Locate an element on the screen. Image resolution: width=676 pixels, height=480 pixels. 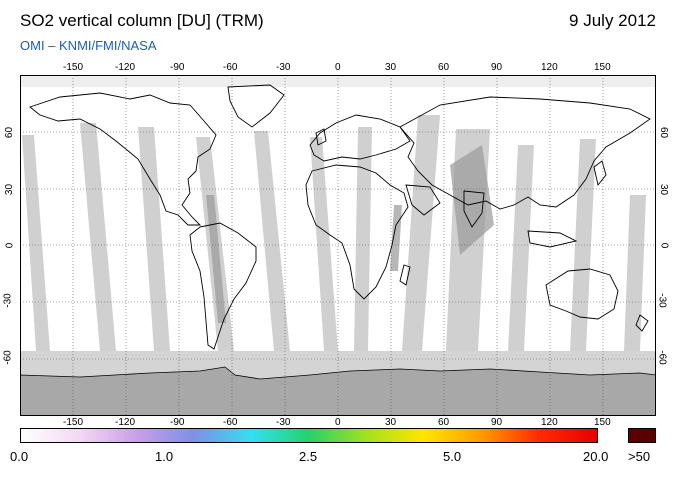
lat-label-left: 30 is located at coordinates (10, 189).